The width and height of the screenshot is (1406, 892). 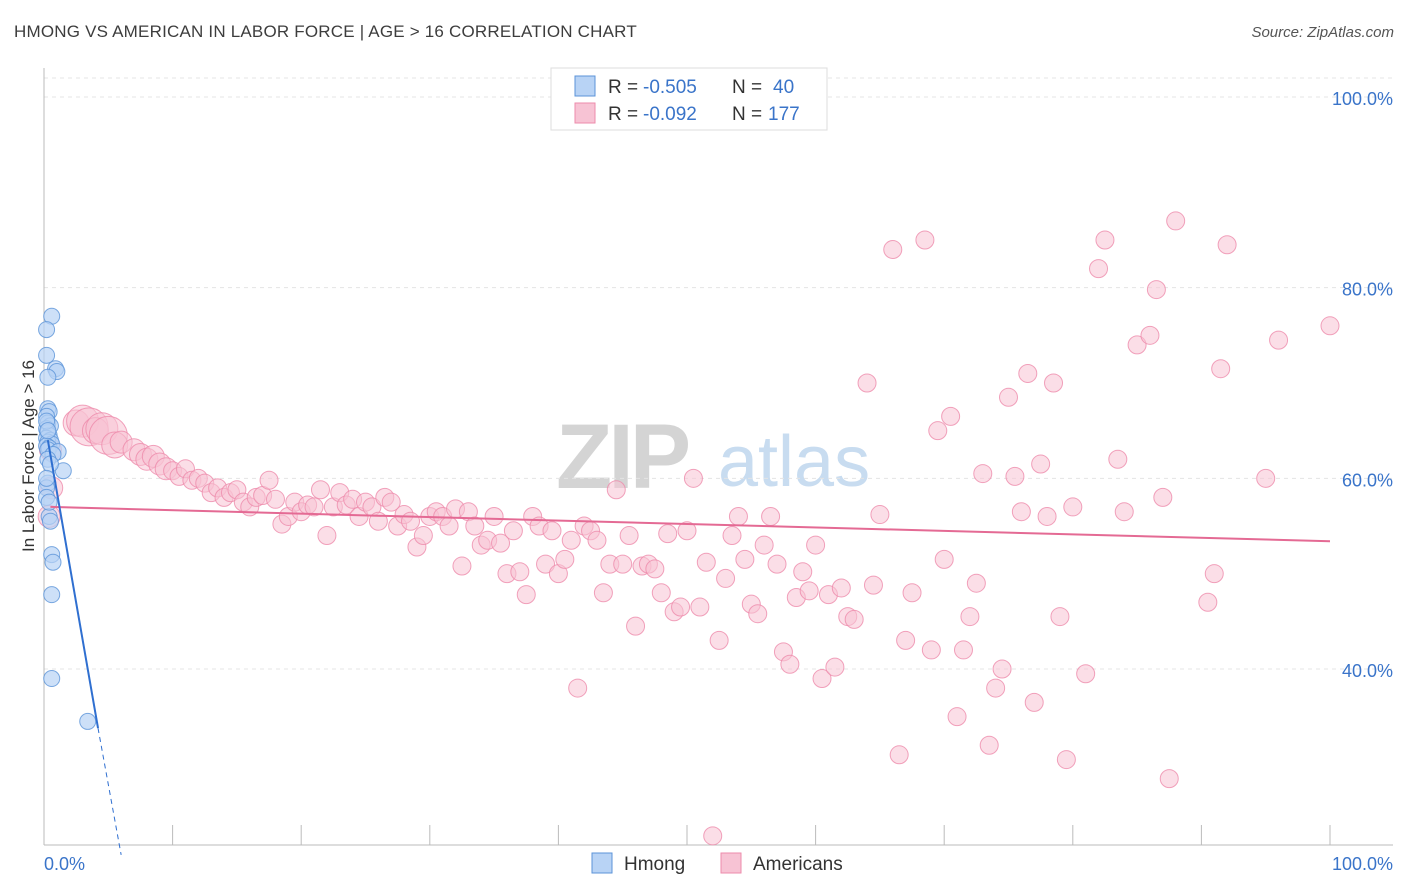 I want to click on legend-n-value-americans: 177, so click(x=784, y=114).